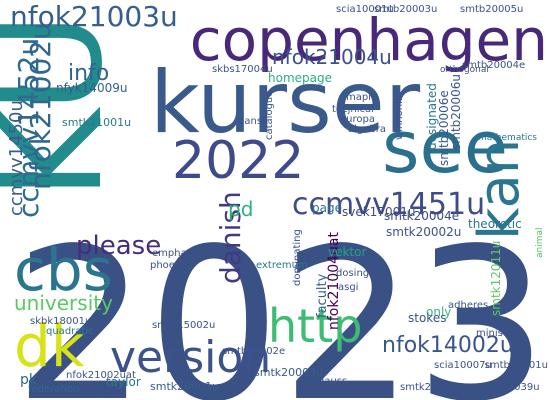 The width and height of the screenshot is (550, 400). Describe the element at coordinates (361, 97) in the screenshot. I see `word-maple: maple` at that location.